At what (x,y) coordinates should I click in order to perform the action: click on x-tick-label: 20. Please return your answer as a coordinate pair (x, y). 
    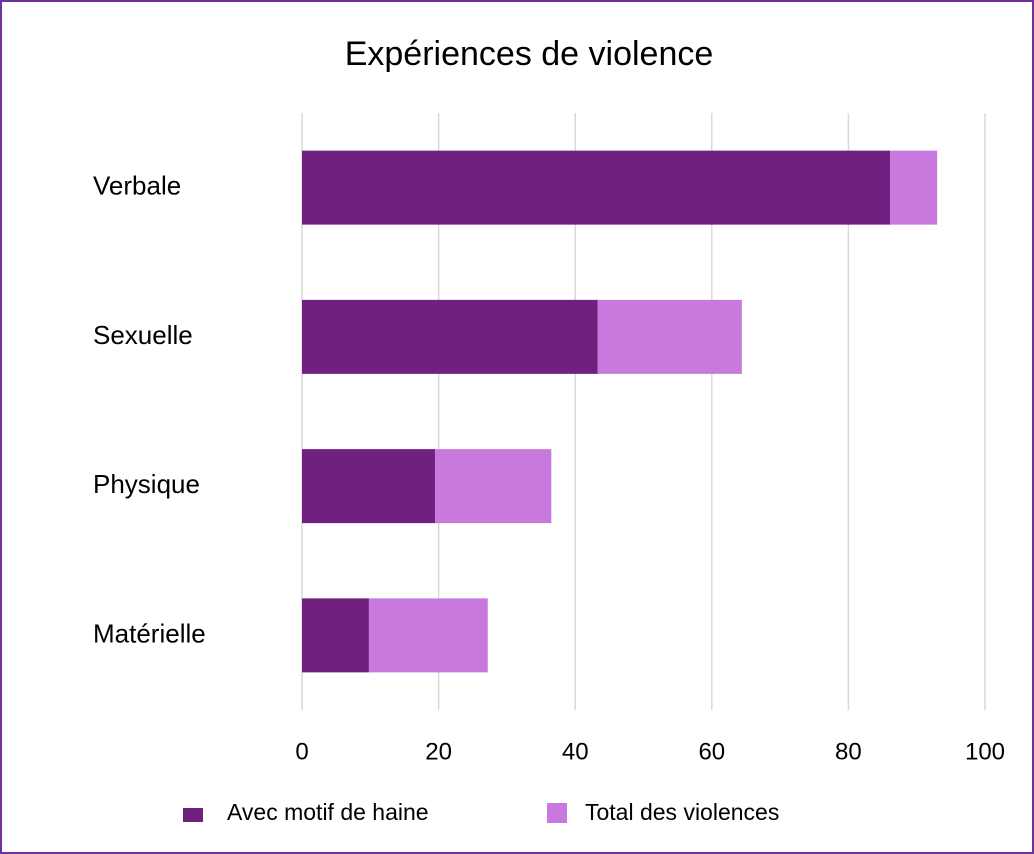
    Looking at the image, I should click on (438, 751).